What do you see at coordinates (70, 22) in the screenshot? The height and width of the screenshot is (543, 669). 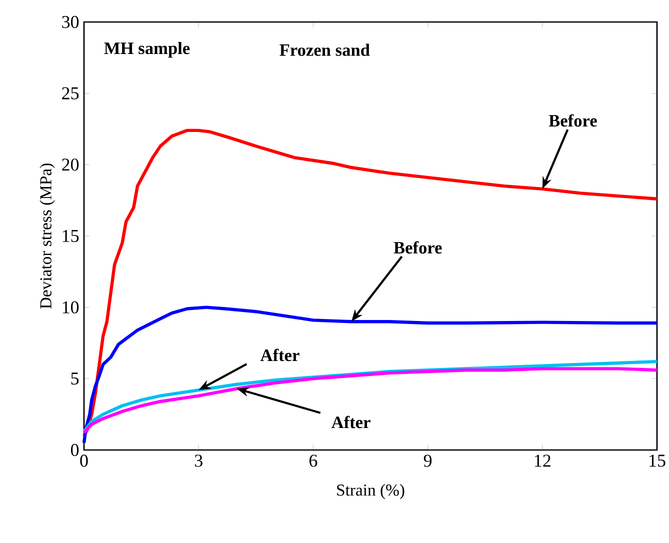 I see `y-tick-label: 30` at bounding box center [70, 22].